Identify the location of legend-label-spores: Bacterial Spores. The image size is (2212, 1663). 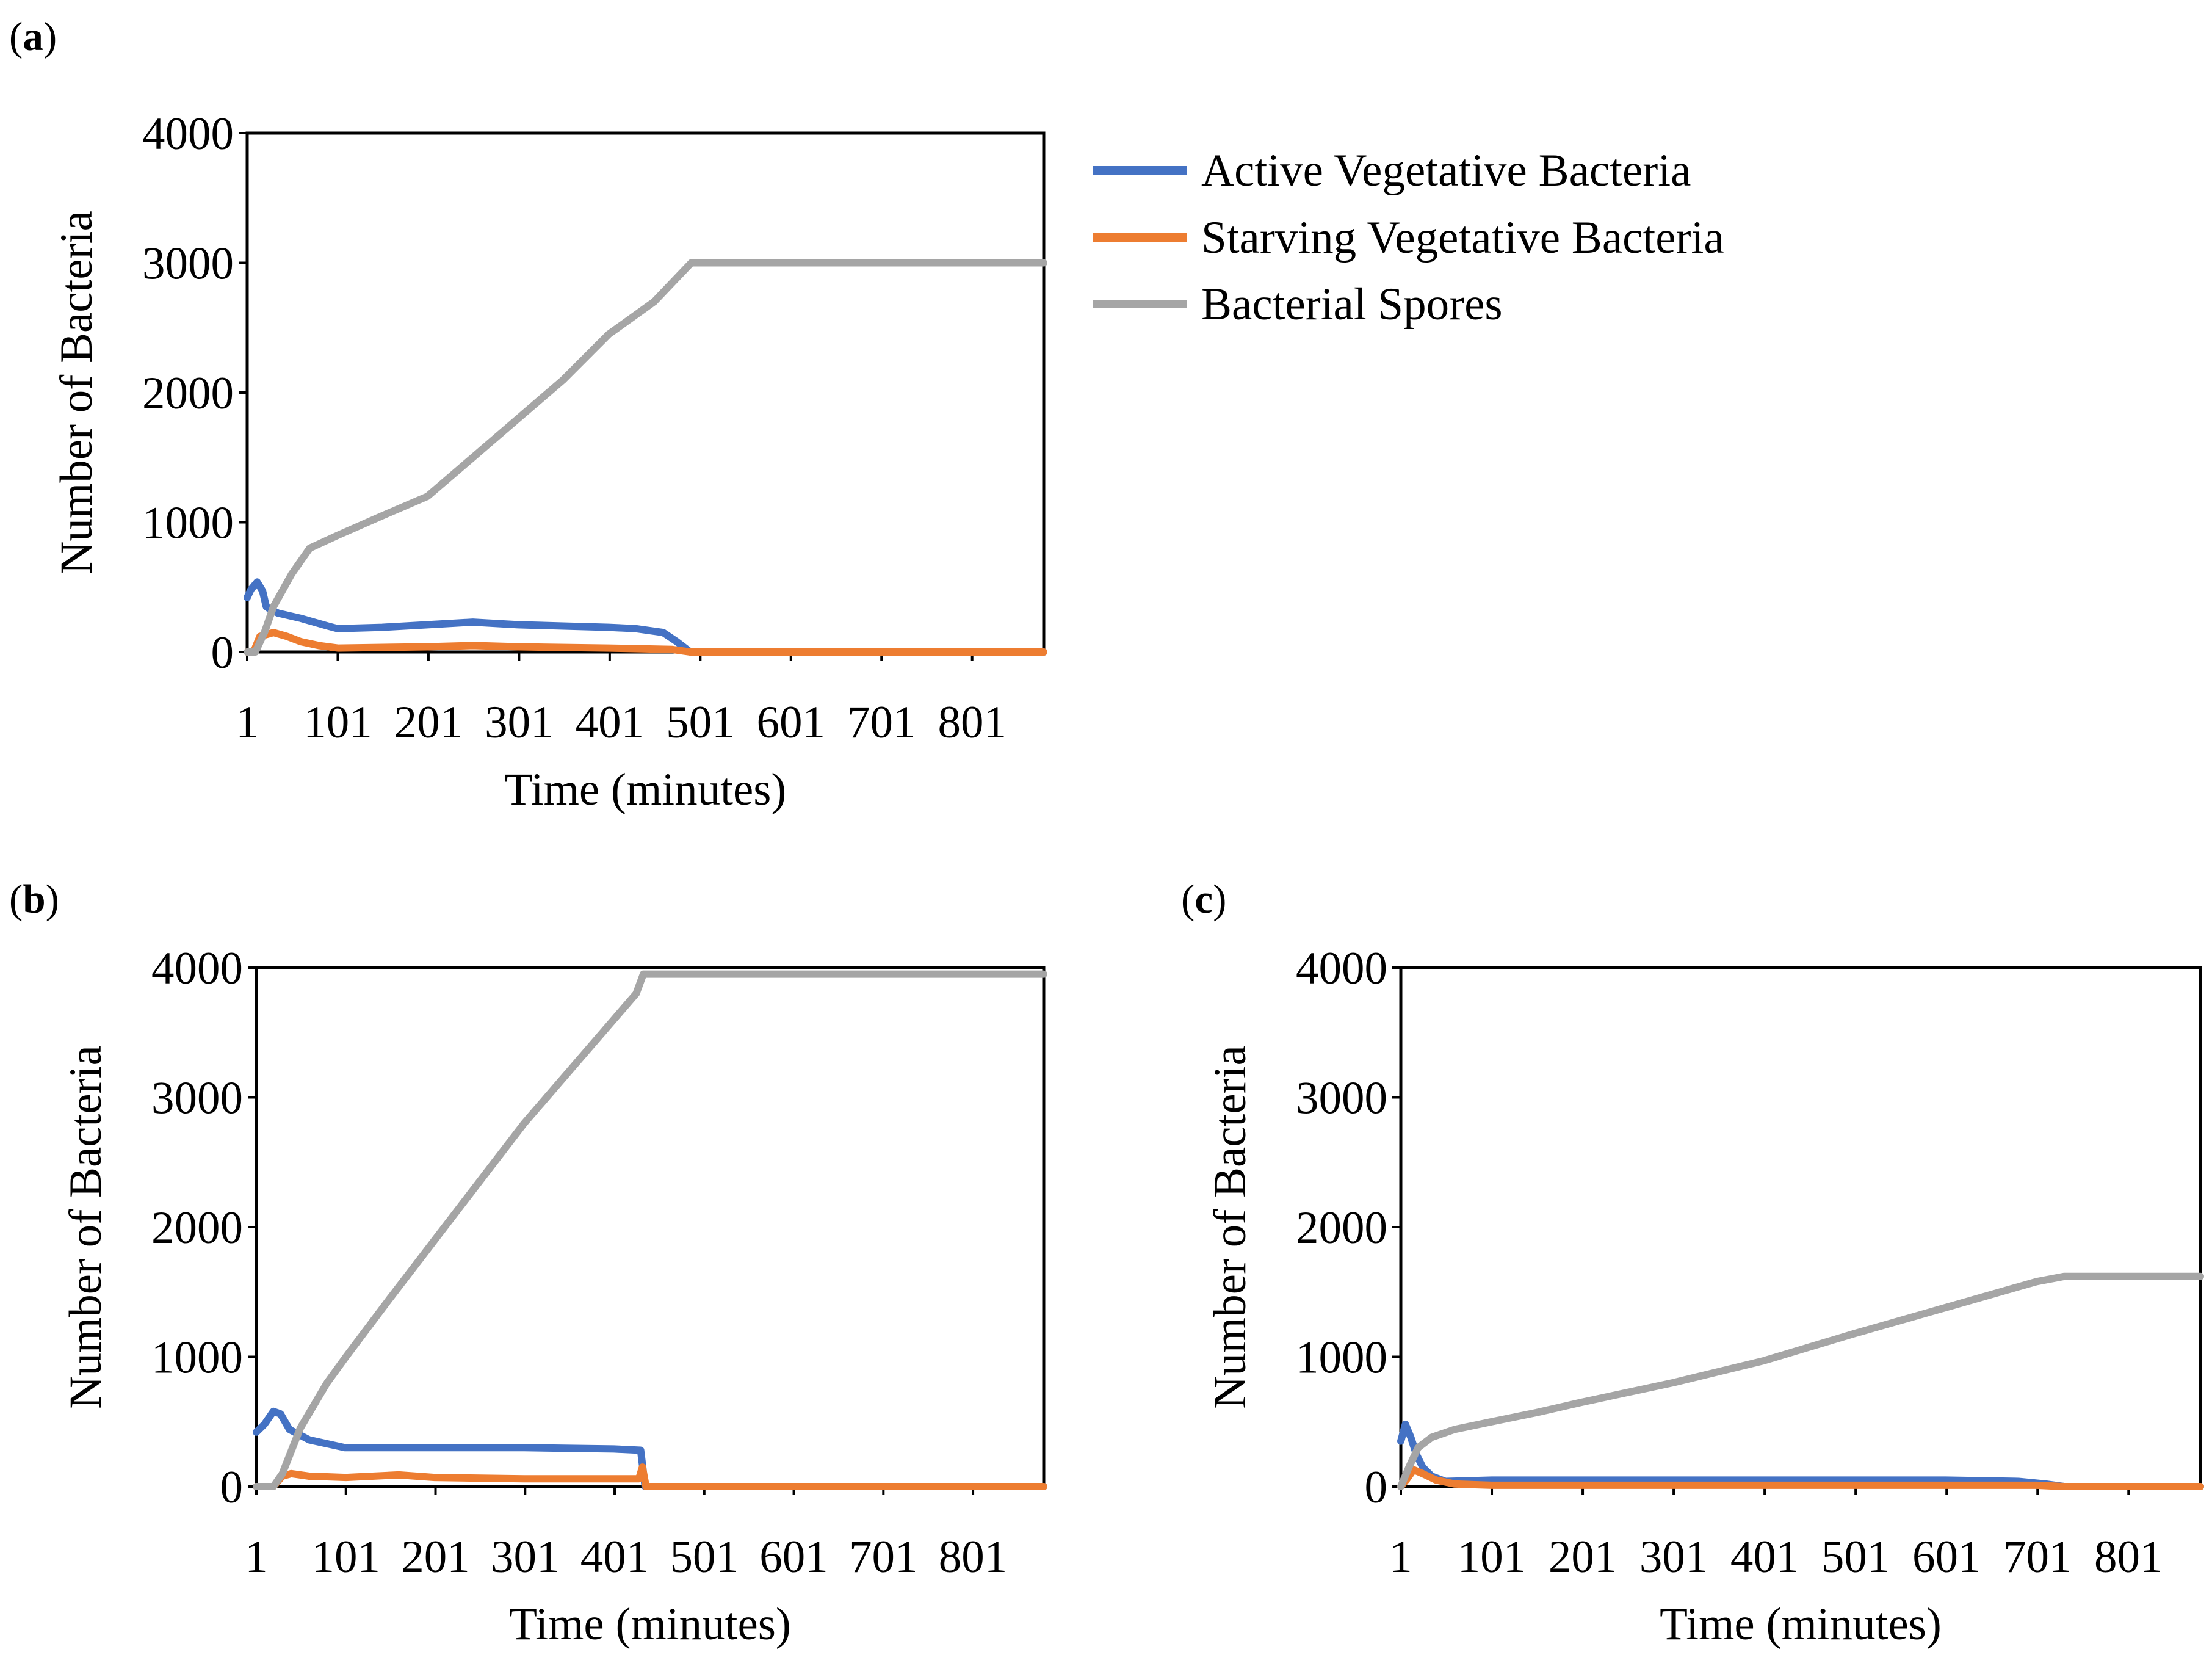
(1352, 304).